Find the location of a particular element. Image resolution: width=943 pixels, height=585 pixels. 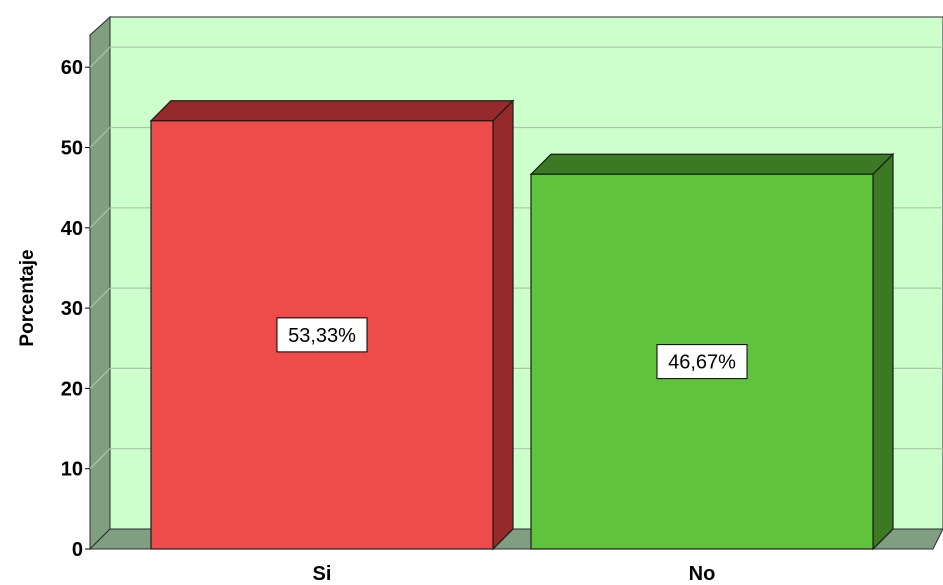

y-axis-ticks: 0 10 20 30 40 50 60 is located at coordinates (75, 309).